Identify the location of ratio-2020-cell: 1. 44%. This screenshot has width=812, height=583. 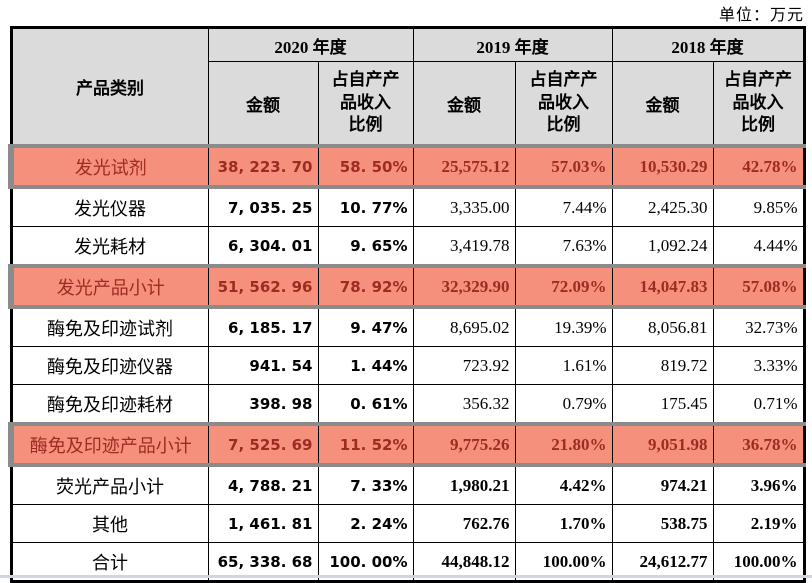
(365, 365).